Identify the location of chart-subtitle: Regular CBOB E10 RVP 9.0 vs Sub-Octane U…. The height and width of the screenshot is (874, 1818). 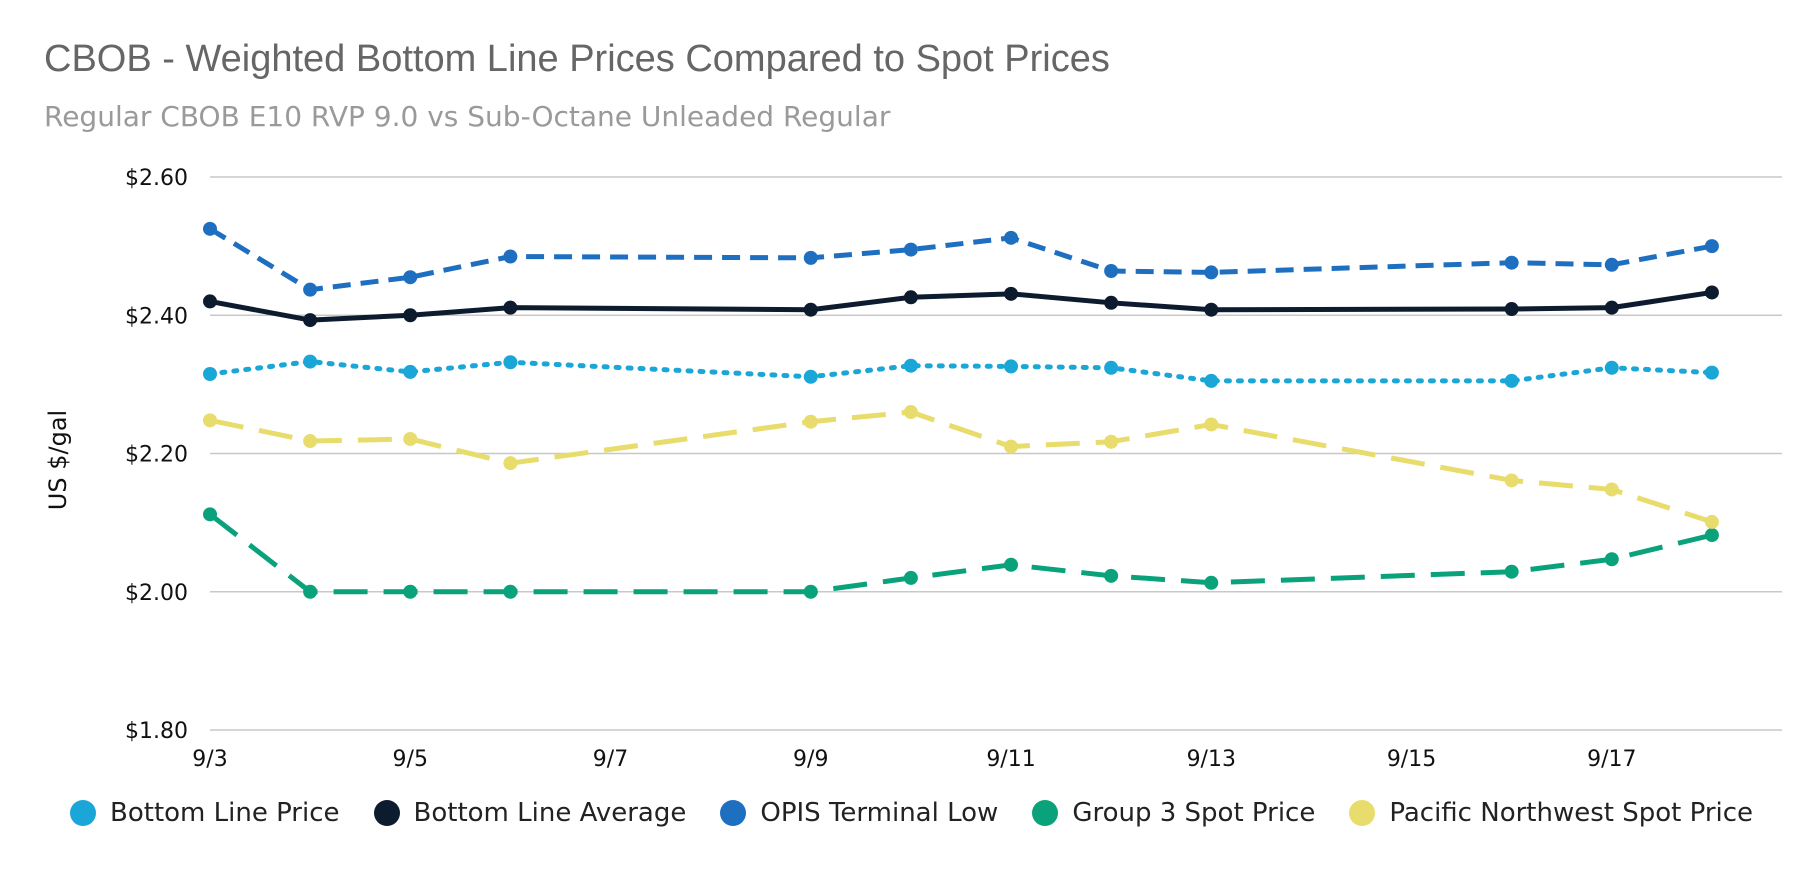
(467, 116).